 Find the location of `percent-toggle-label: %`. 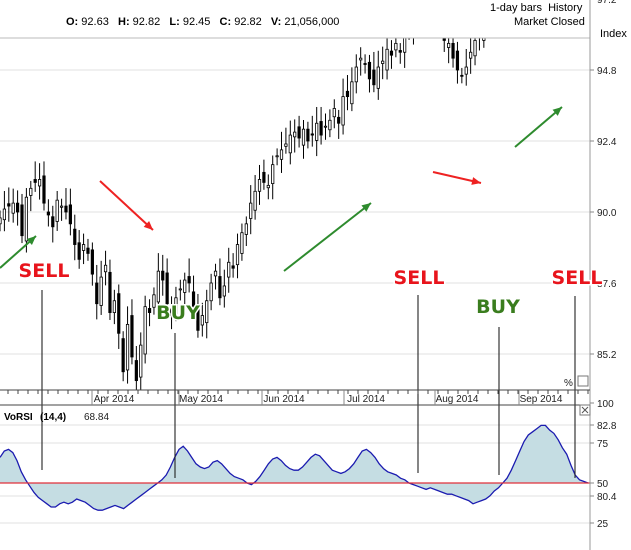

percent-toggle-label: % is located at coordinates (568, 383).